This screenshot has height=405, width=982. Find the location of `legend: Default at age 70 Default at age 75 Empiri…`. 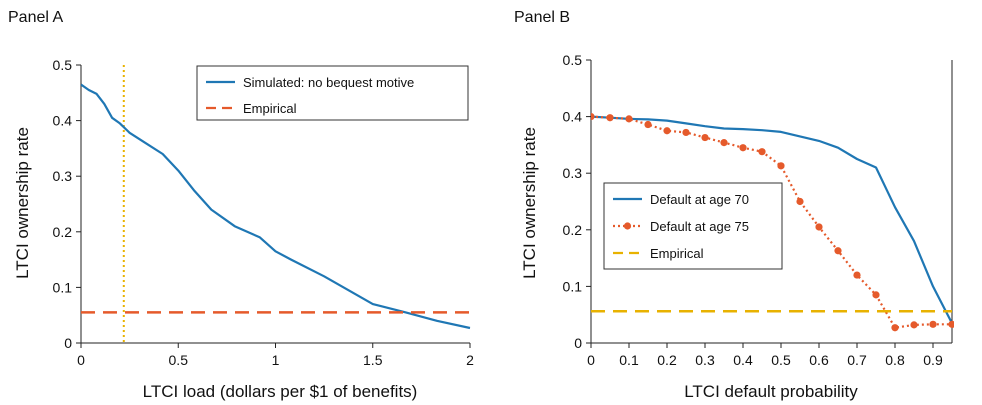

legend: Default at age 70 Default at age 75 Empiri… is located at coordinates (693, 226).